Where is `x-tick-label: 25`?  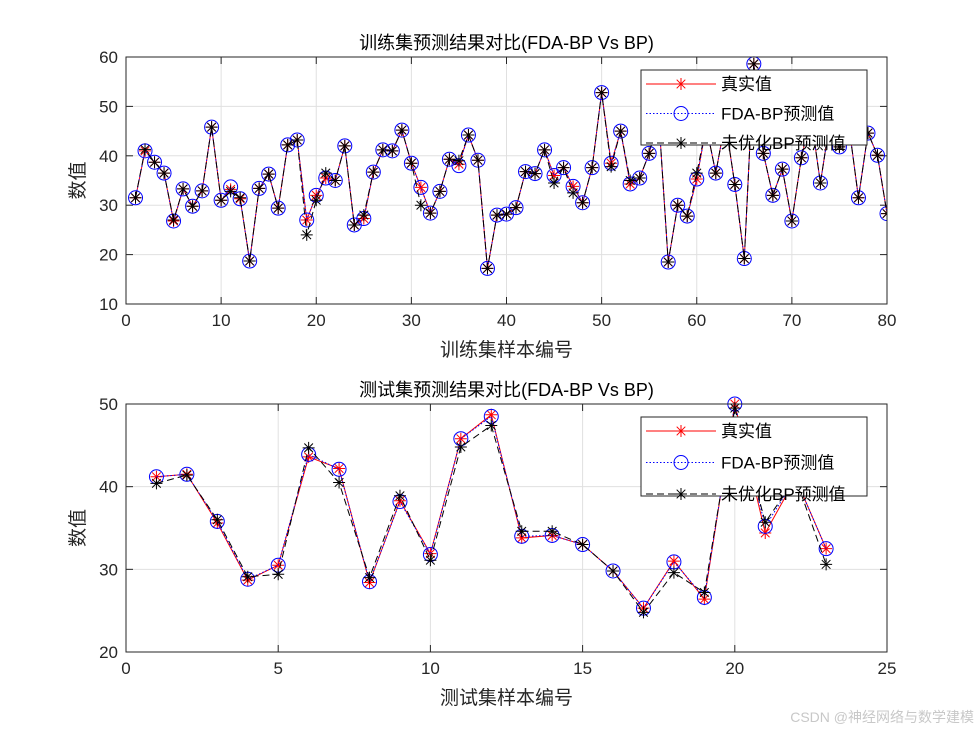
x-tick-label: 25 is located at coordinates (887, 668).